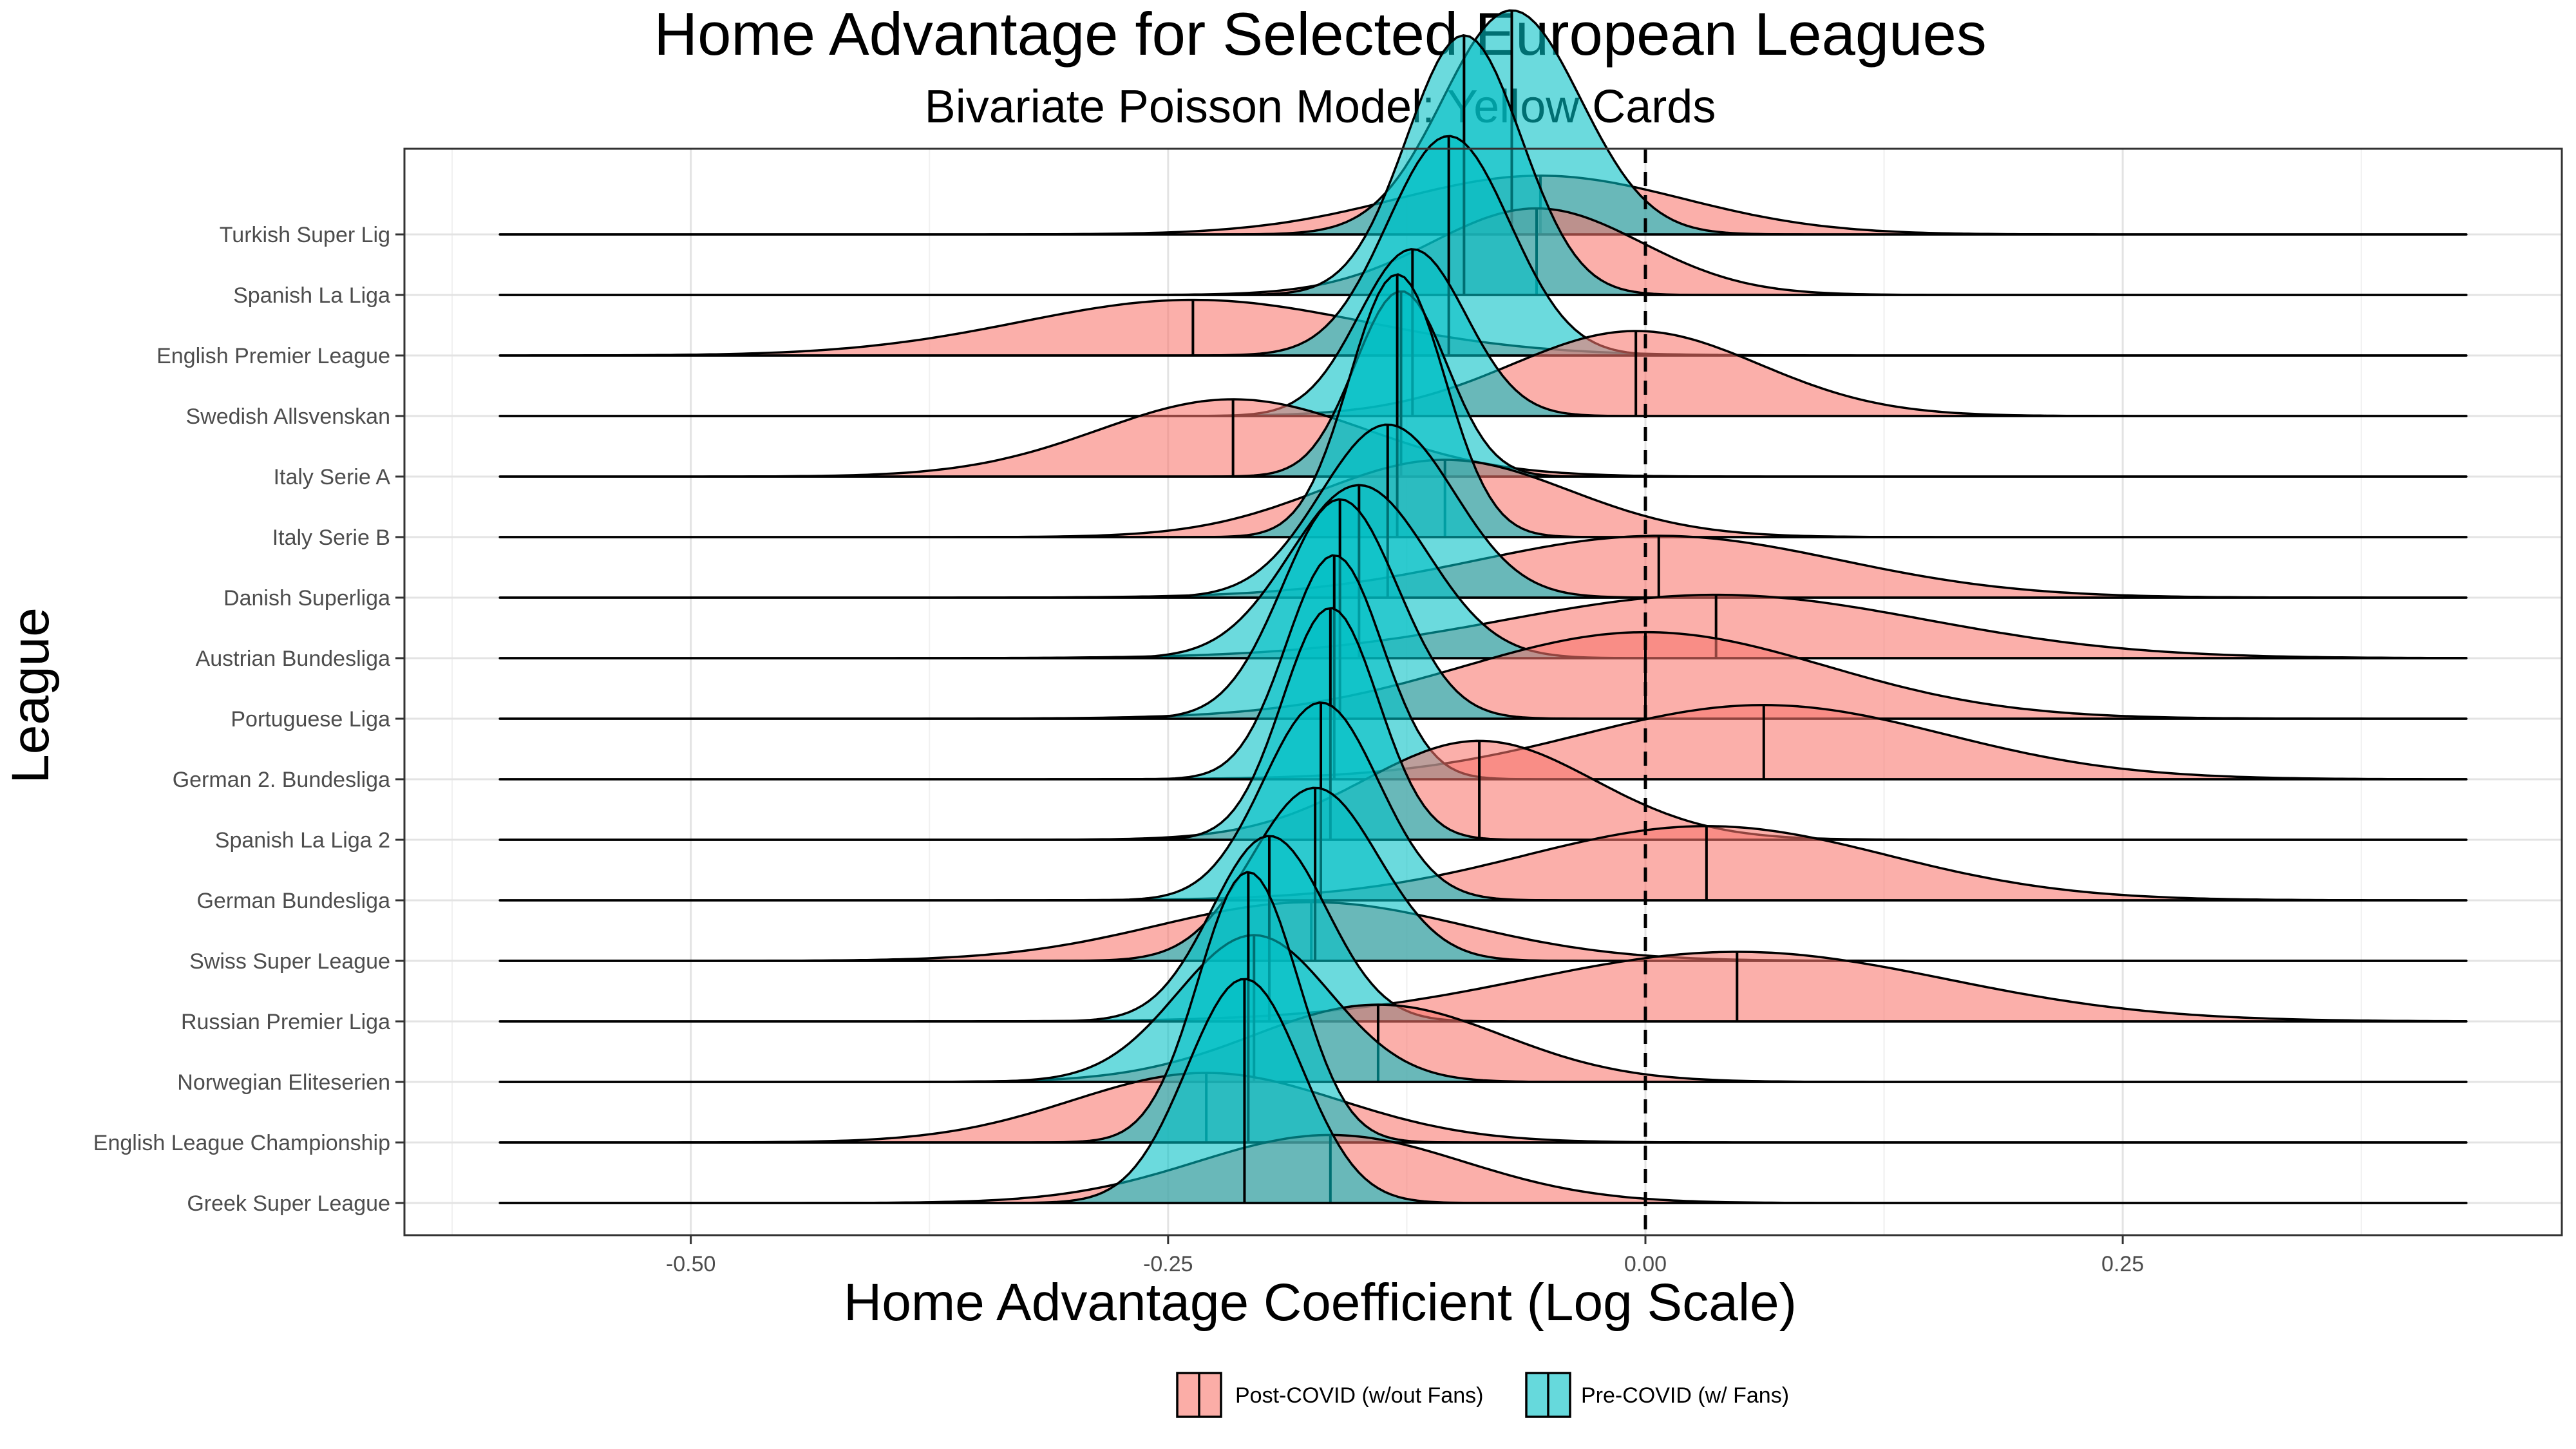 The image size is (2576, 1449). What do you see at coordinates (311, 295) in the screenshot?
I see `y-tick-label: Spanish La Liga` at bounding box center [311, 295].